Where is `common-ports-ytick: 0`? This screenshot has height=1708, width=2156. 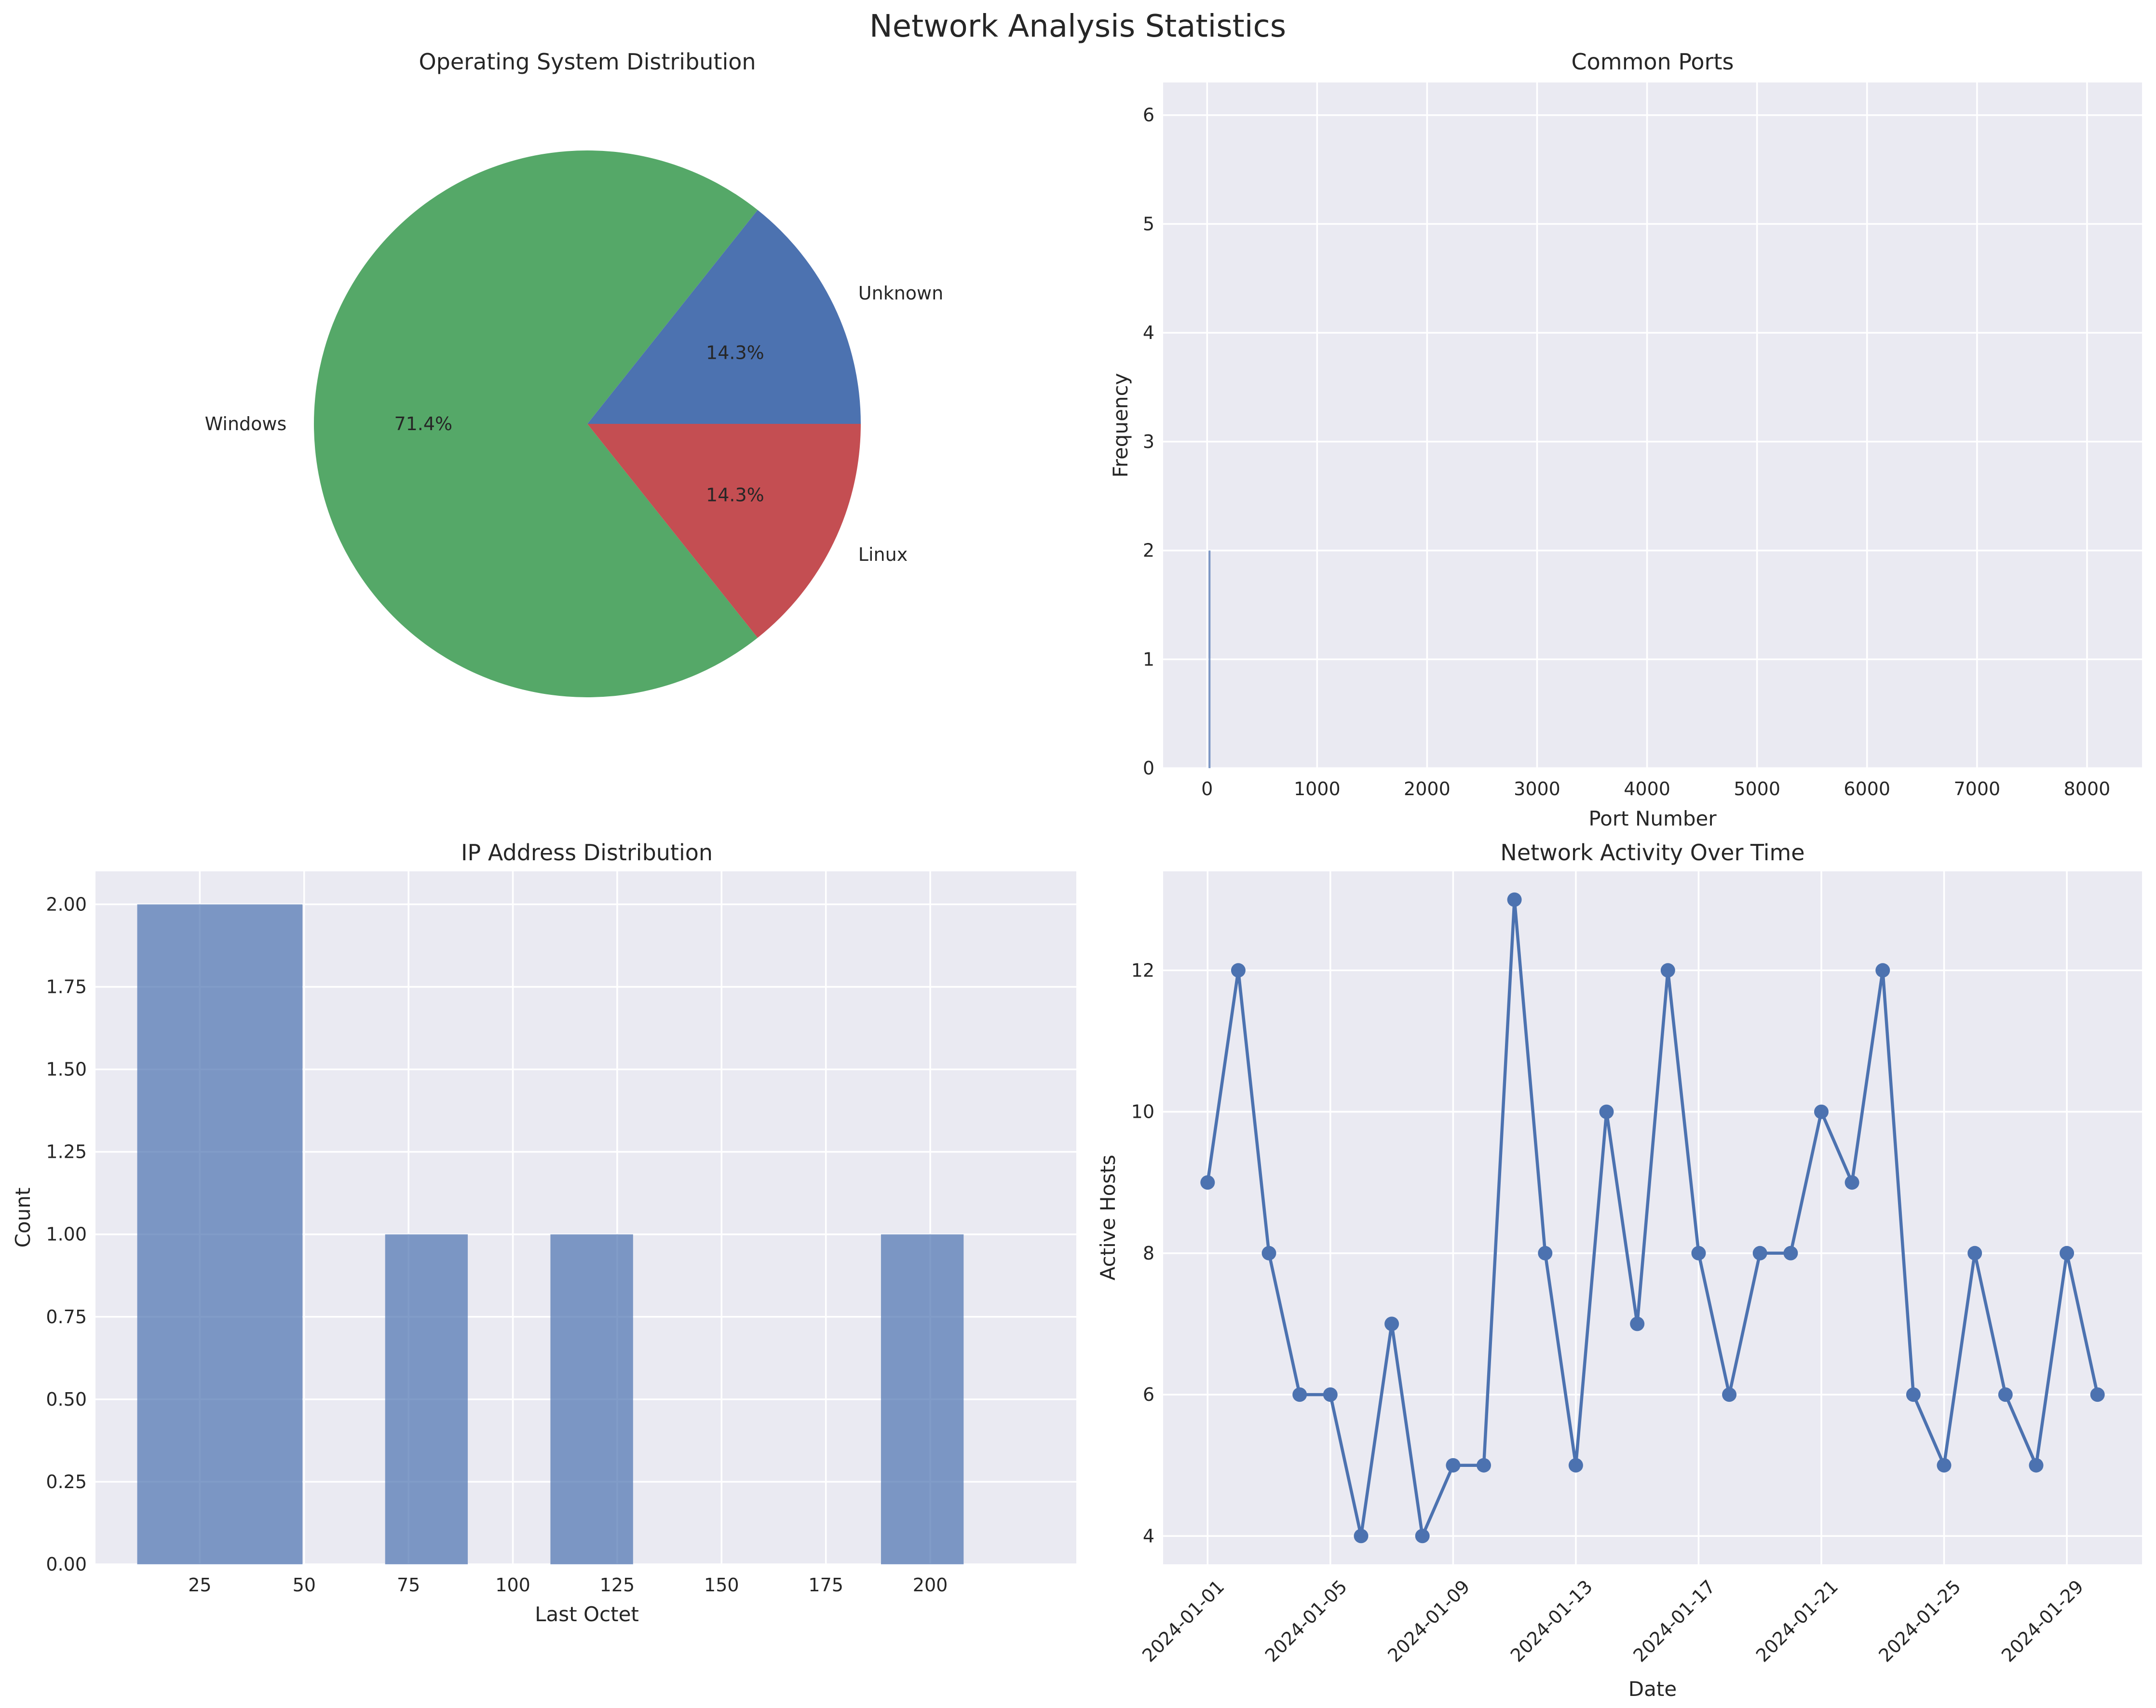 common-ports-ytick: 0 is located at coordinates (1149, 768).